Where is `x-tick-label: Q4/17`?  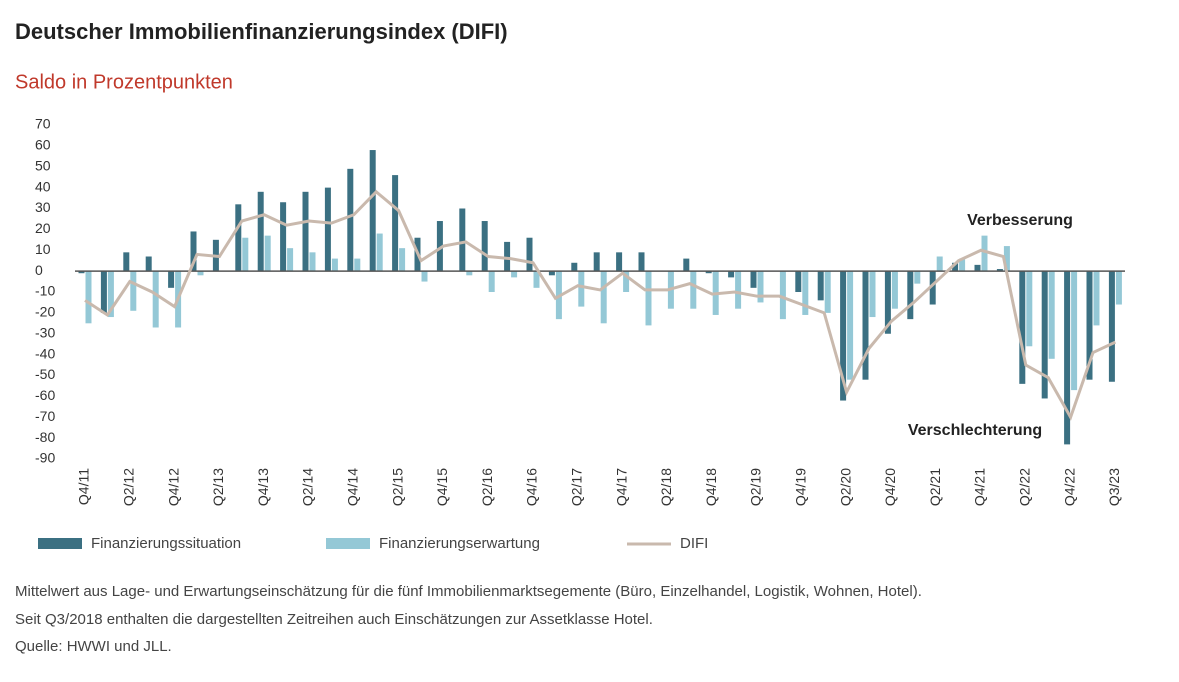
x-tick-label: Q4/17 is located at coordinates (621, 487).